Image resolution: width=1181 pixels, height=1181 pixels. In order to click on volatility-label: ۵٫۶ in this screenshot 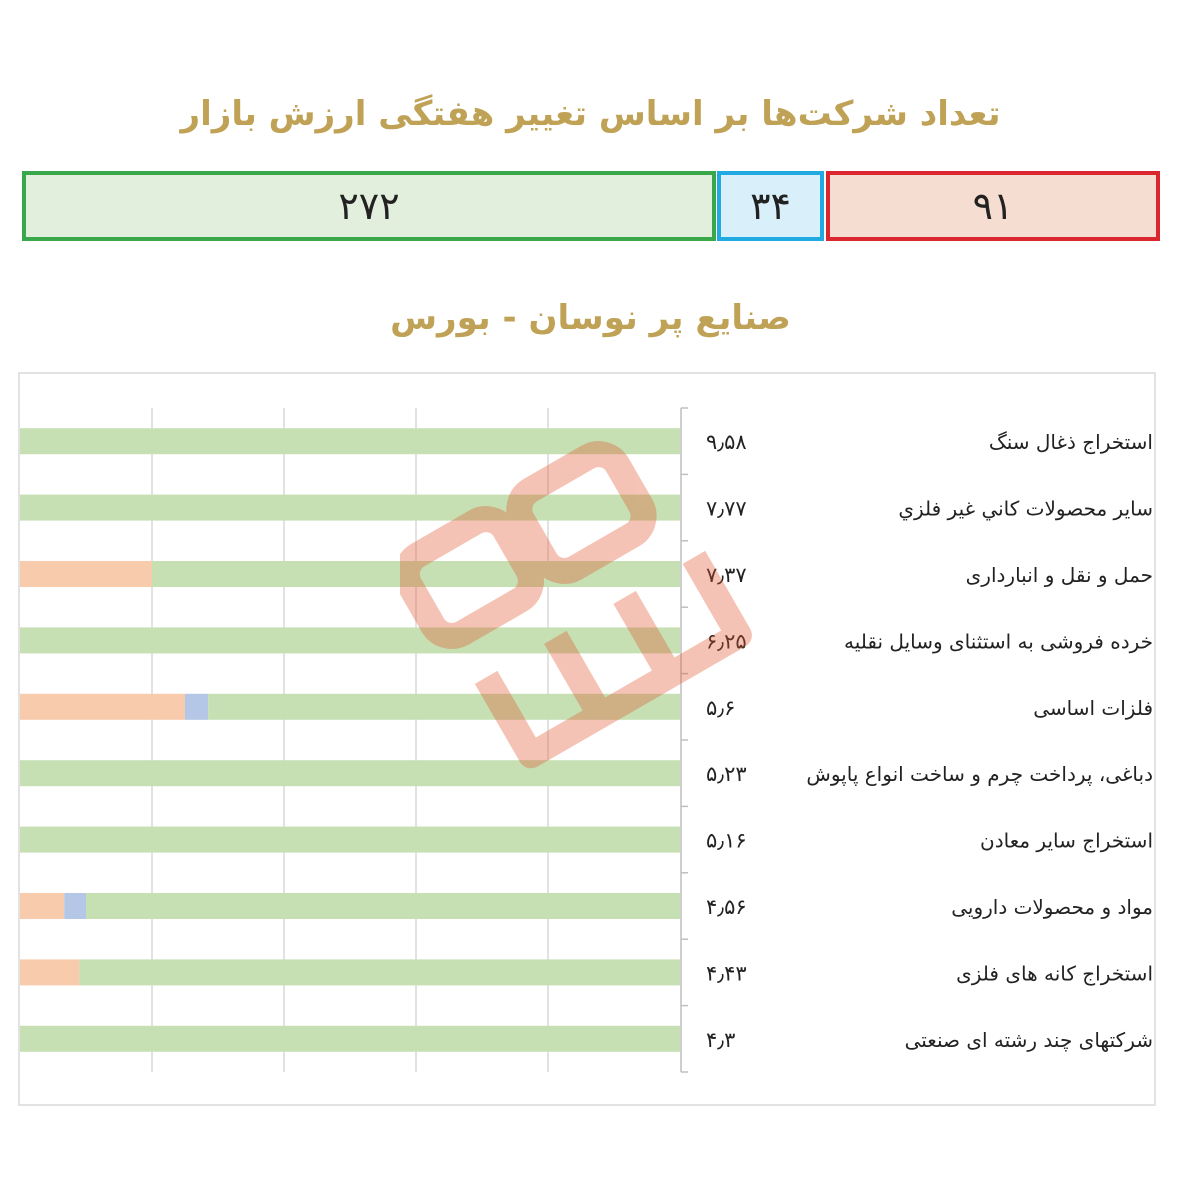, I will do `click(720, 708)`.